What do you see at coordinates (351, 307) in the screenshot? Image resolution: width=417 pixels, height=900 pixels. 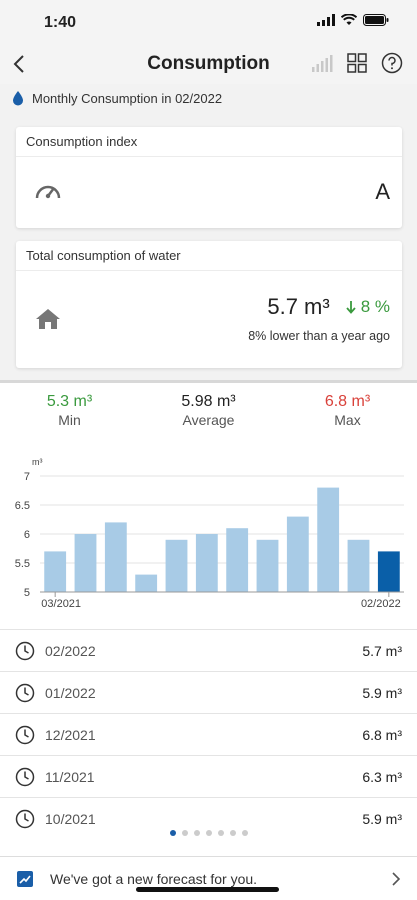 I see `arrow-down-icon` at bounding box center [351, 307].